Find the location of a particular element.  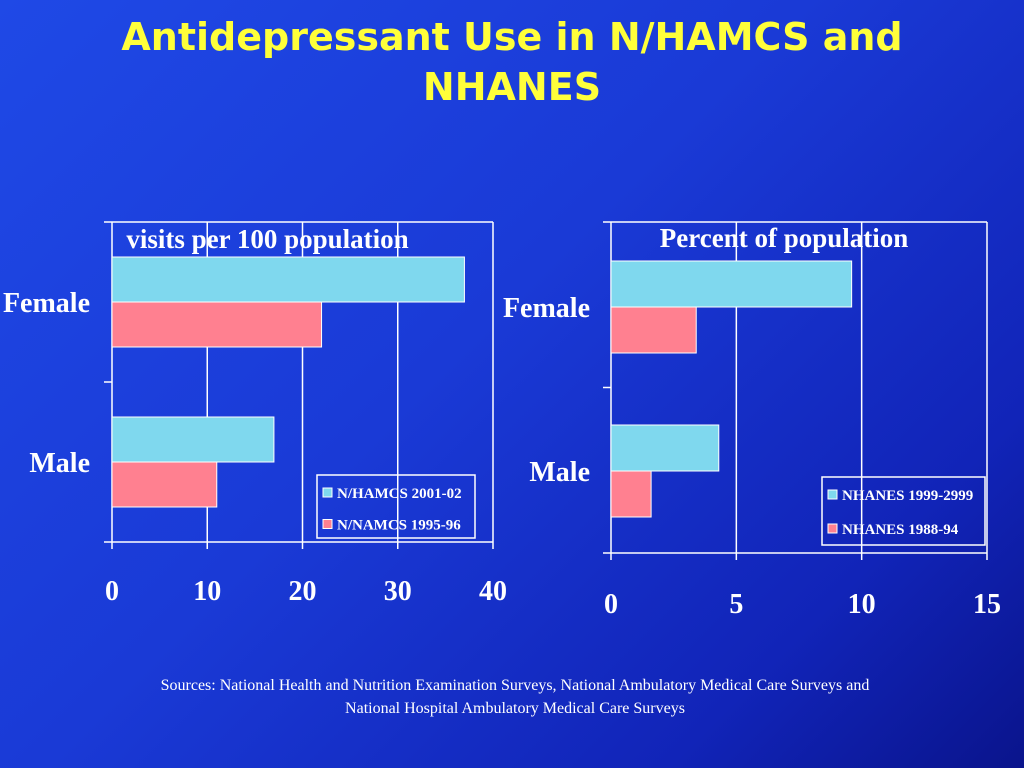

chart2-x-tick-label: 0 is located at coordinates (611, 604).